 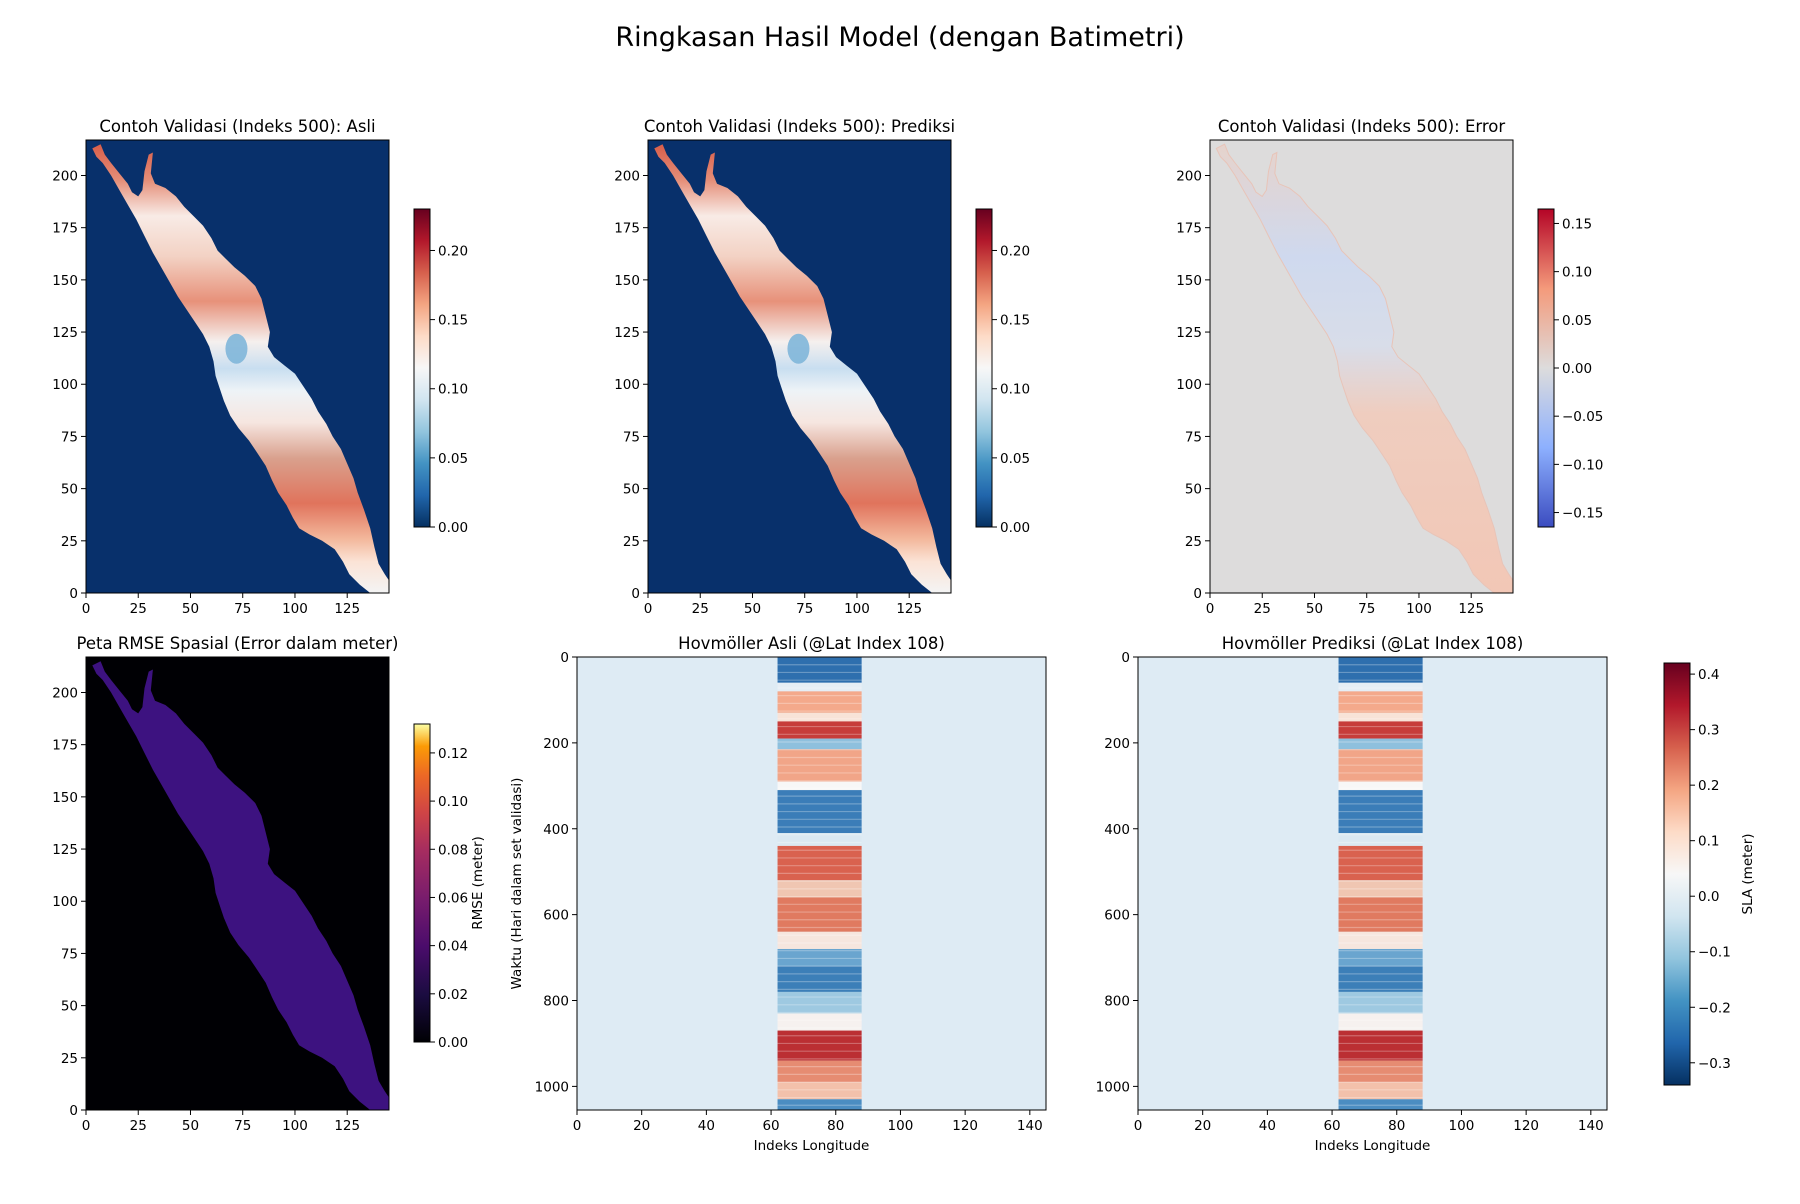 What do you see at coordinates (517, 884) in the screenshot?
I see `y-axis-label: Waktu (Hari dalam set validasi)` at bounding box center [517, 884].